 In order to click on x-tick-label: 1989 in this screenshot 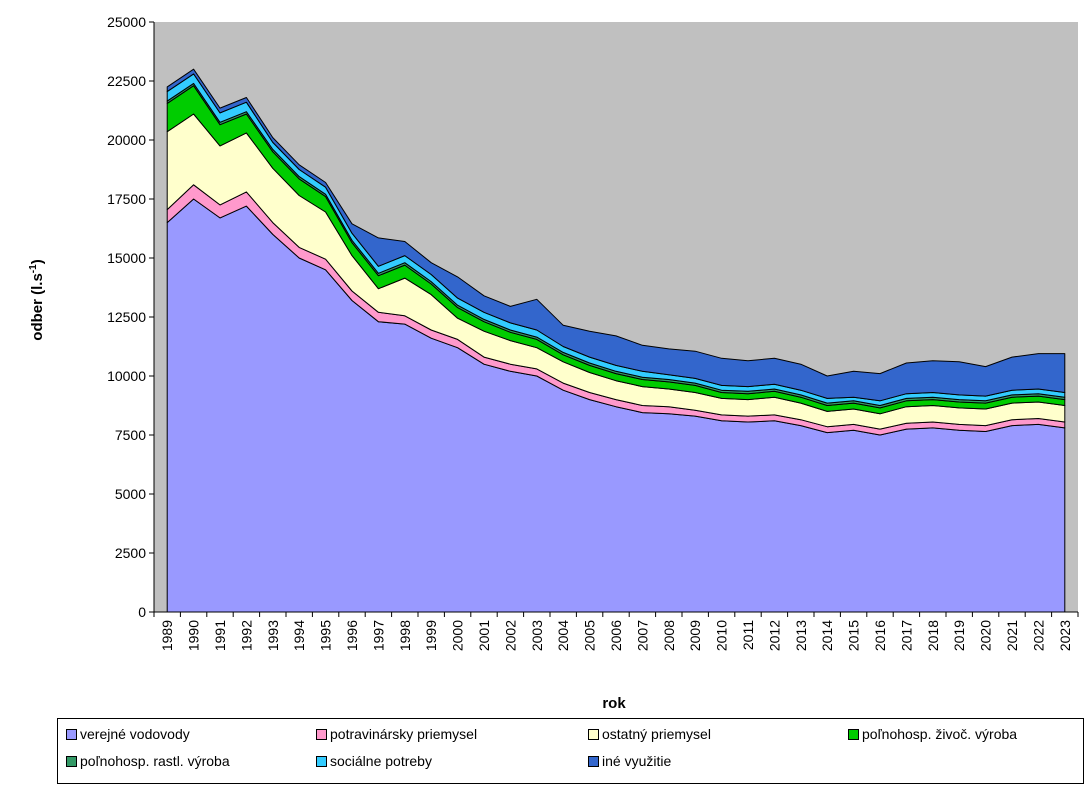, I will do `click(167, 635)`.